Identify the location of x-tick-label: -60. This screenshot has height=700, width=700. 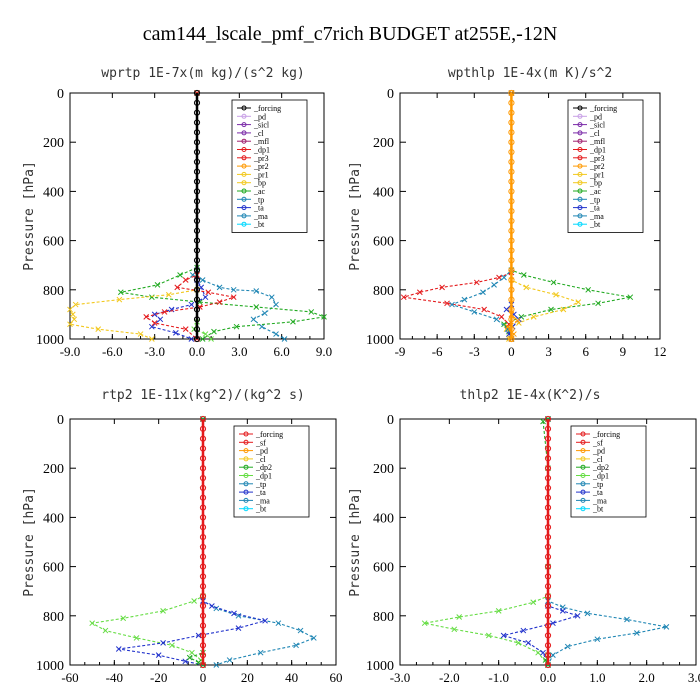
(69, 677).